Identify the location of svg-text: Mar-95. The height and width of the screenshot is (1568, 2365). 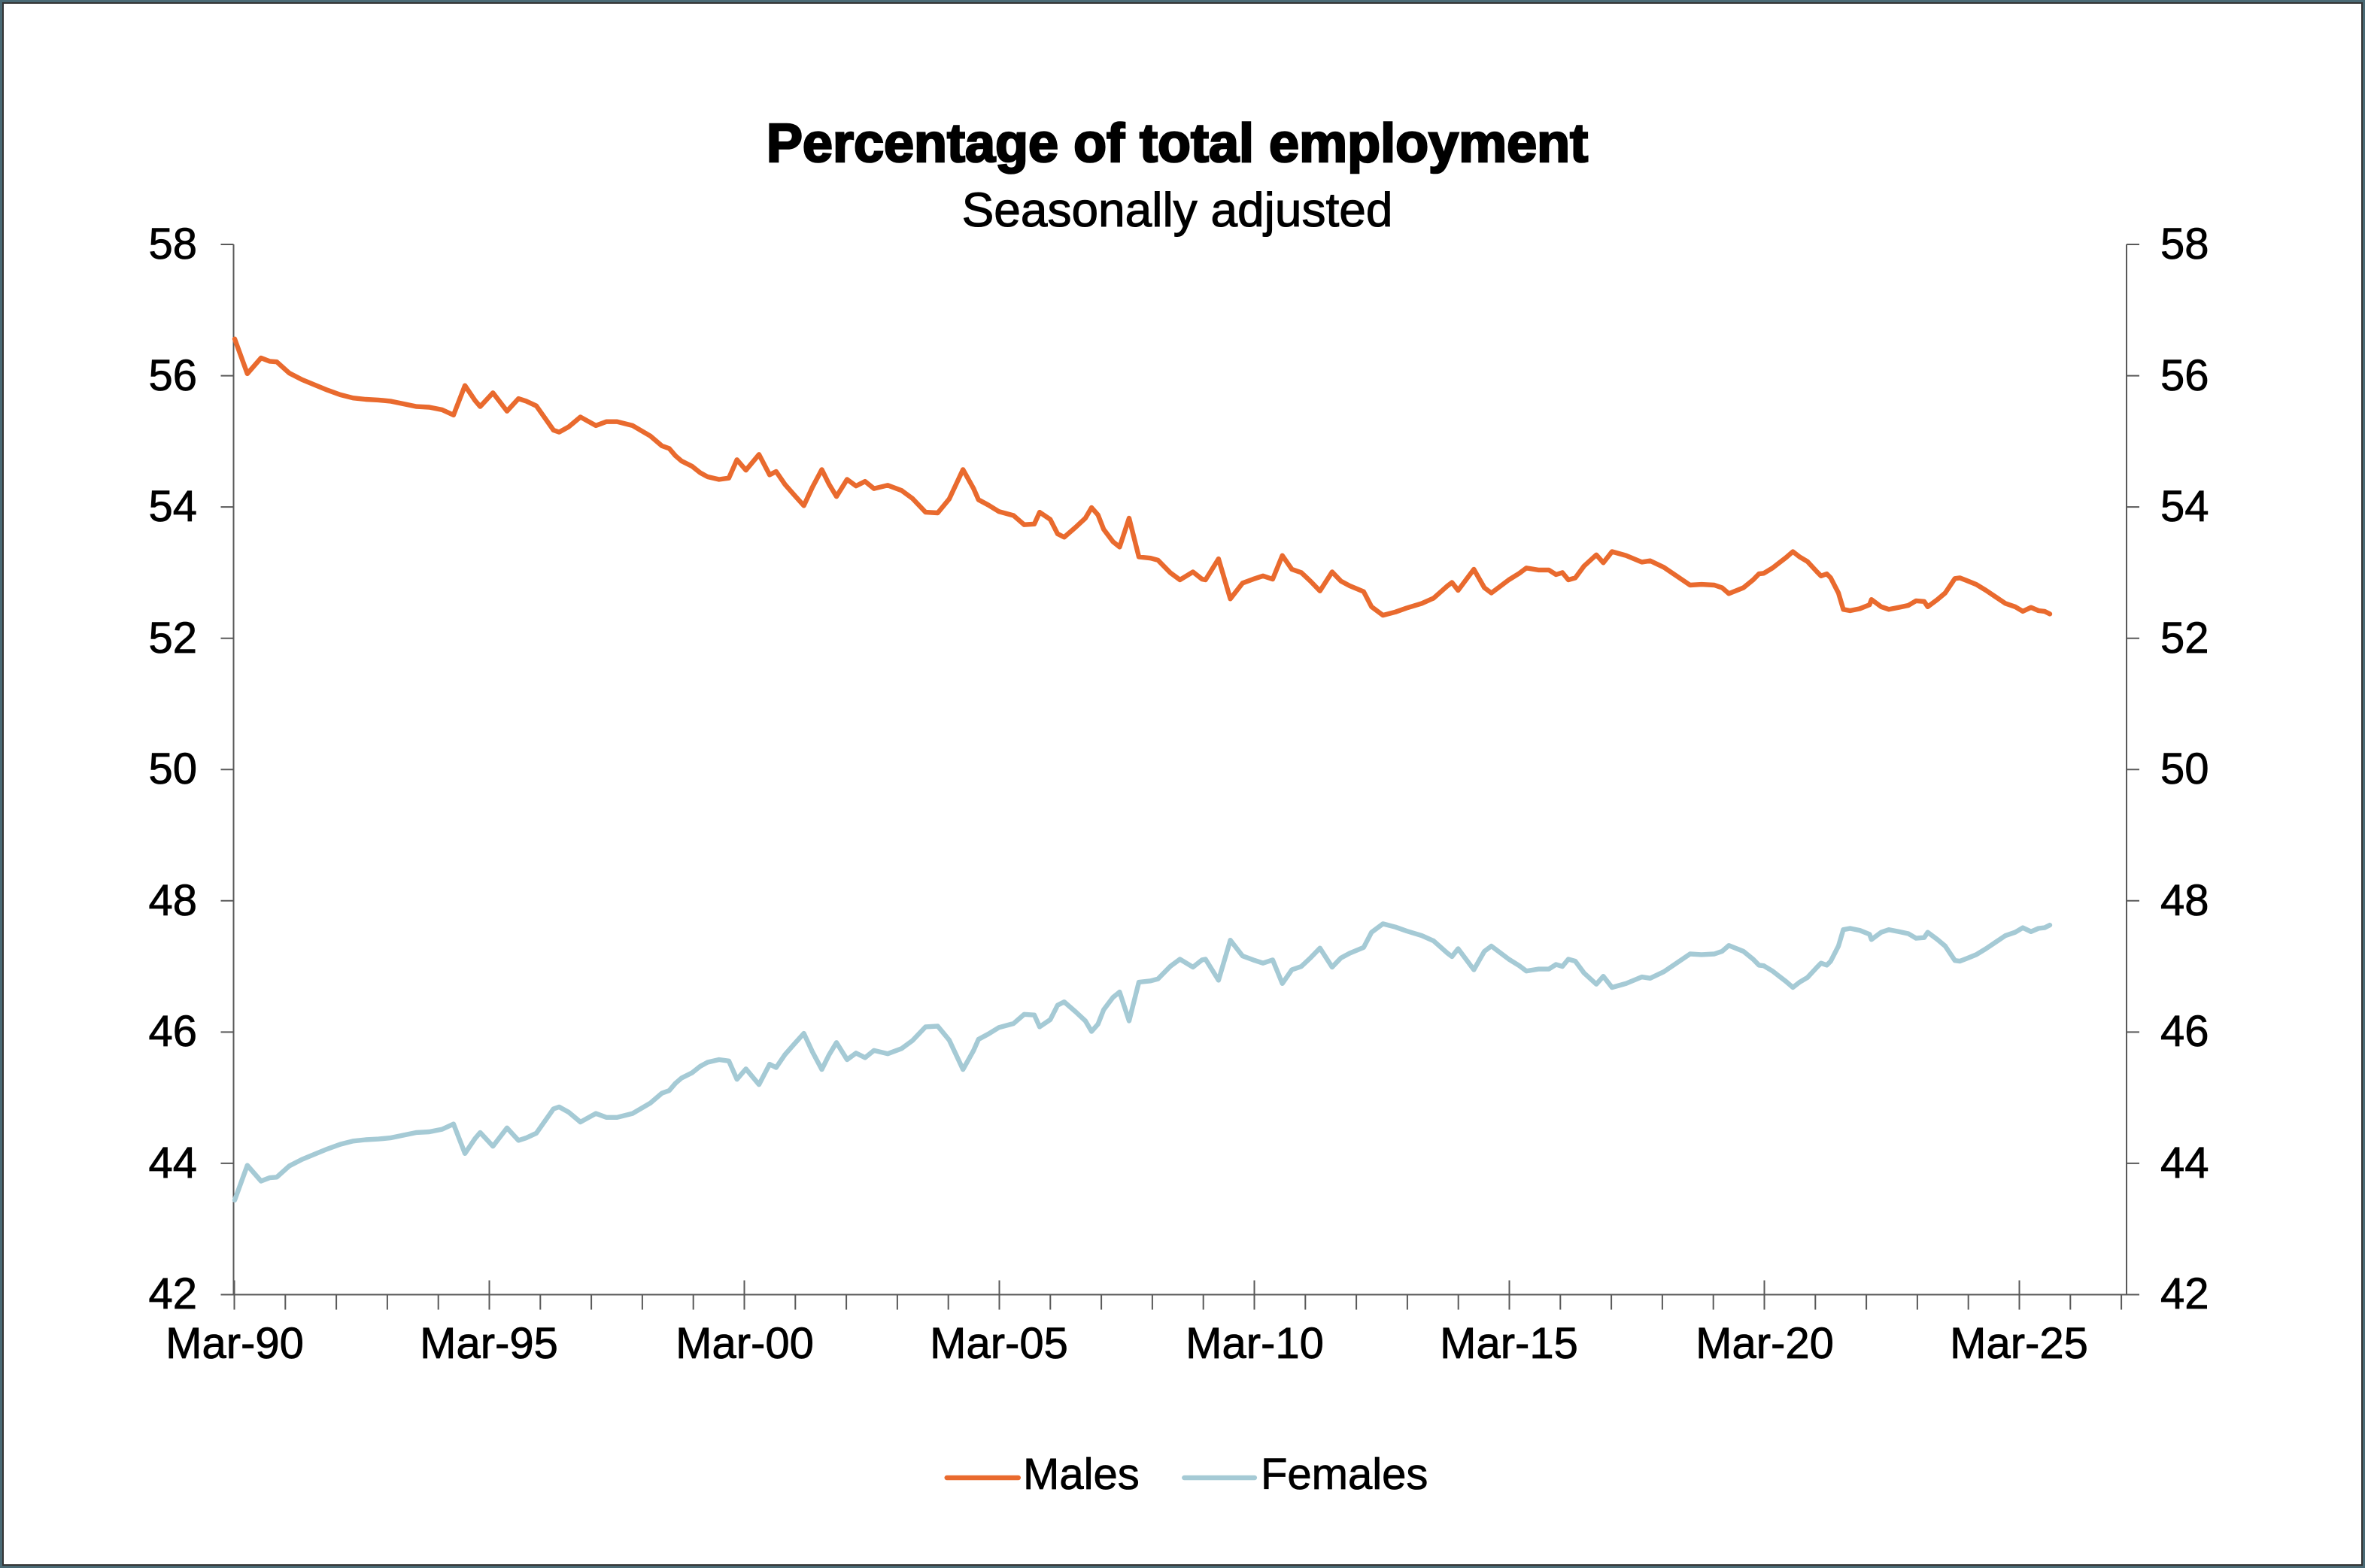
(489, 1344).